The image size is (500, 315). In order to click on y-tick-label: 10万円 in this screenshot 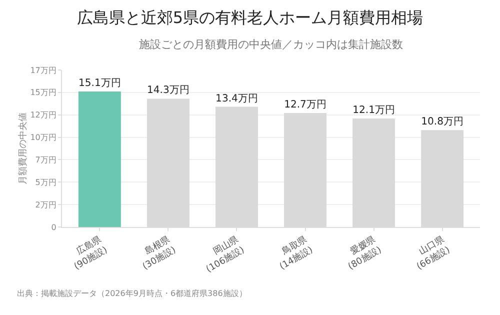, I will do `click(43, 137)`.